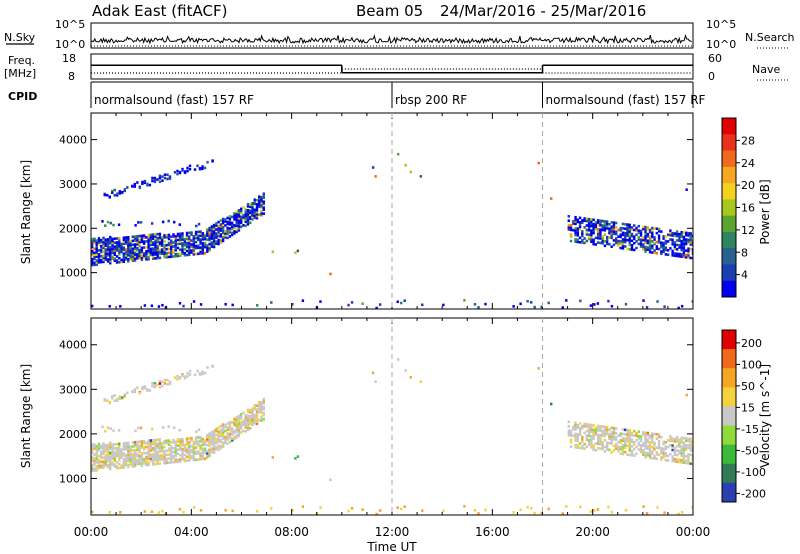 This screenshot has height=554, width=800. I want to click on colorbar-swatch, so click(729, 126).